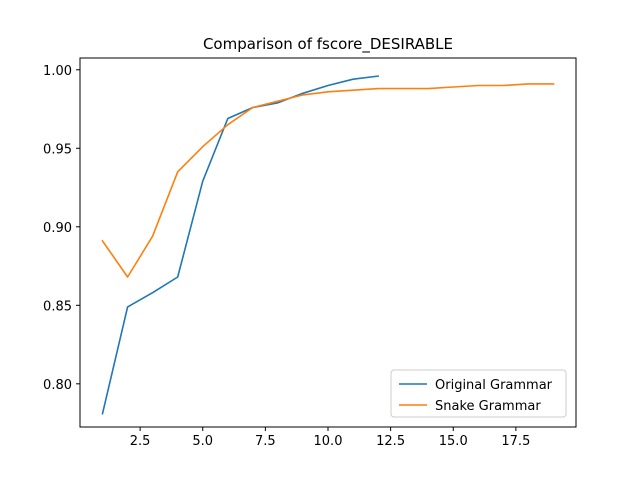 This screenshot has width=640, height=480. Describe the element at coordinates (57, 149) in the screenshot. I see `y-tick-label: 0.95` at that location.